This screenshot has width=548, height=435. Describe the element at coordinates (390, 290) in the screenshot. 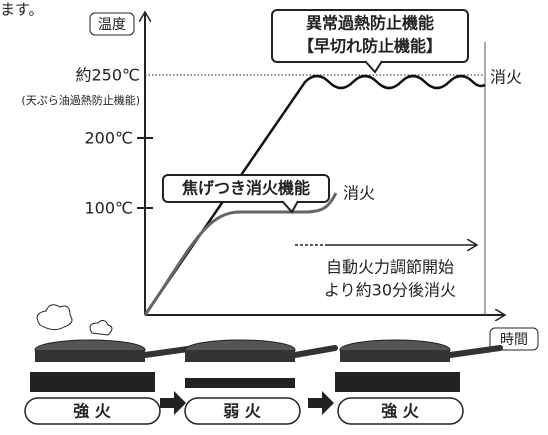

I see `auto-line: より約30分後消火` at that location.